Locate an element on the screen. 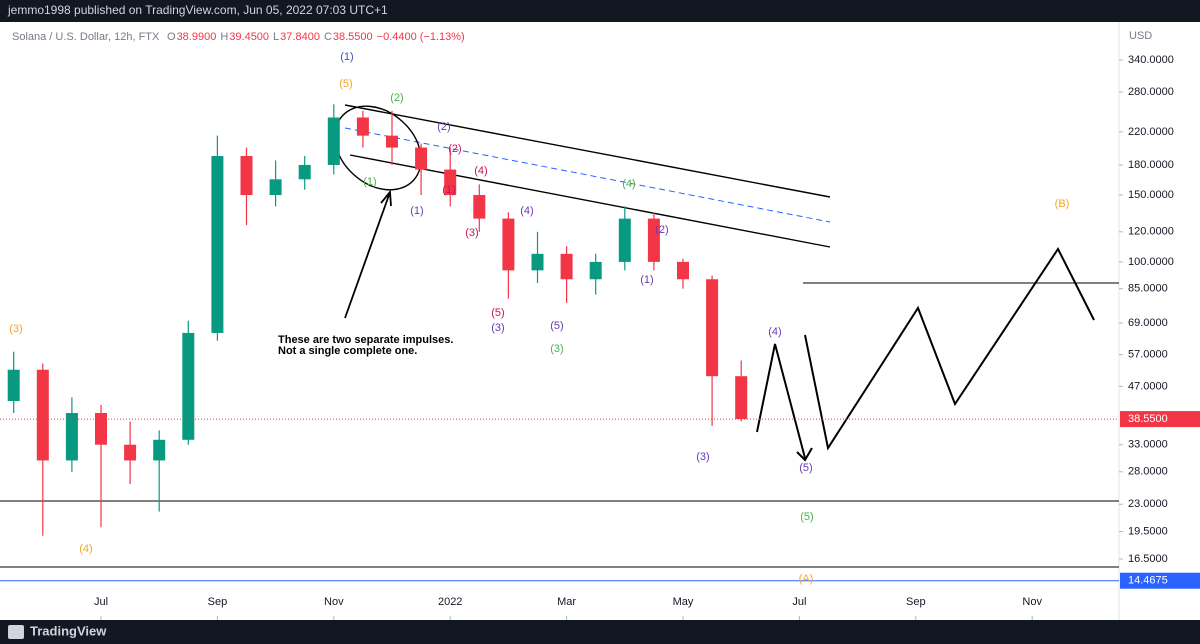  channel-mid is located at coordinates (587, 175).